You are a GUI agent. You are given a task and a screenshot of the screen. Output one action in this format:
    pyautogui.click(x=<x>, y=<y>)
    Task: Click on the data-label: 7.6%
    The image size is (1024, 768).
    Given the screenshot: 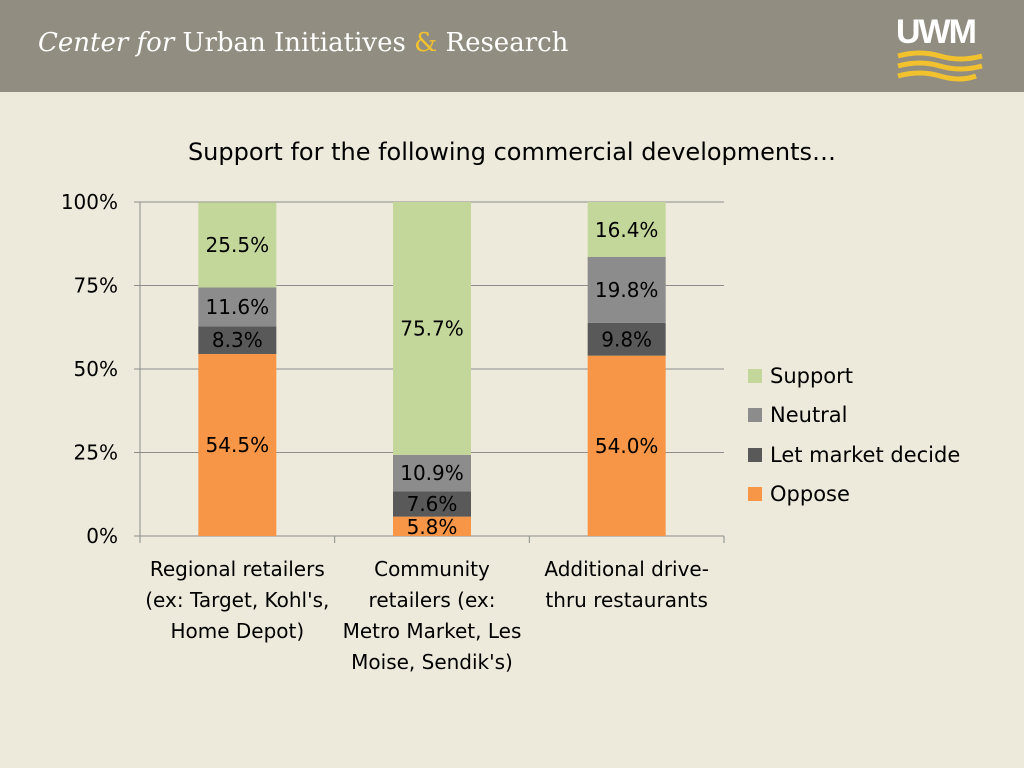 What is the action you would take?
    pyautogui.click(x=432, y=504)
    